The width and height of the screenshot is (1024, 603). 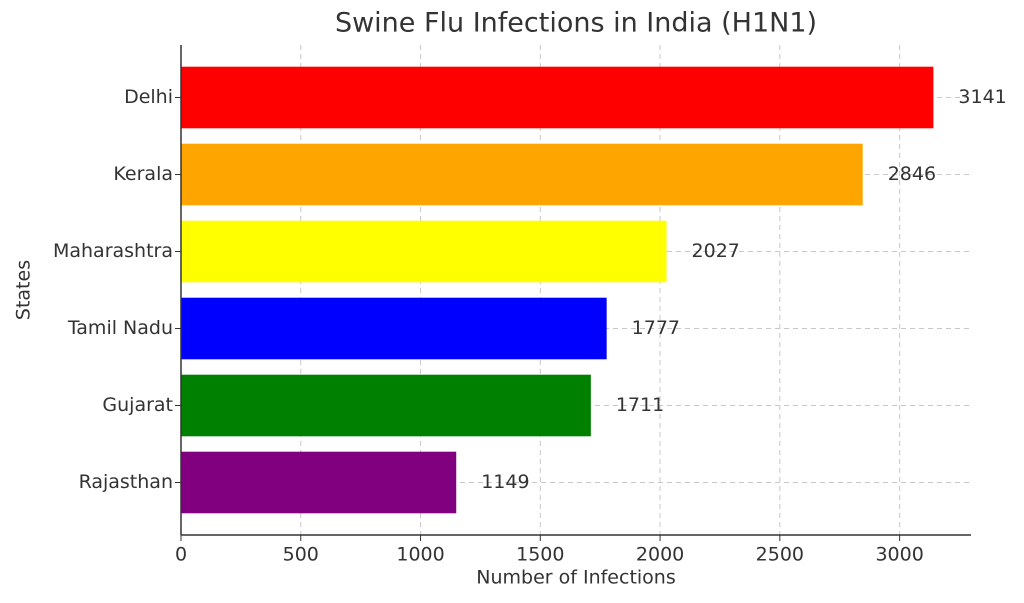 I want to click on x-tick-label: 3000, so click(x=899, y=555).